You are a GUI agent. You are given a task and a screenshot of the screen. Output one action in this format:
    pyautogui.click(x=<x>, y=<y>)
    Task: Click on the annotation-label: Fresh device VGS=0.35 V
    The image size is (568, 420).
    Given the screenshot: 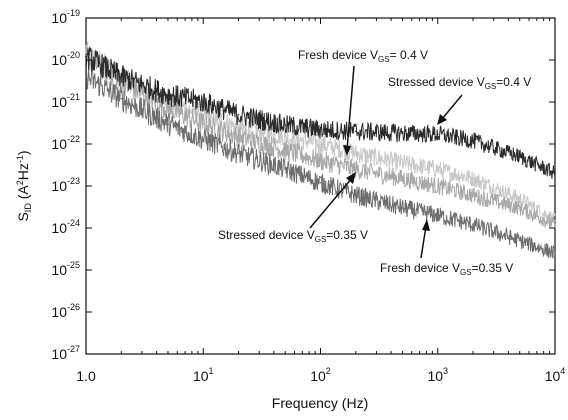 What is the action you would take?
    pyautogui.click(x=446, y=269)
    